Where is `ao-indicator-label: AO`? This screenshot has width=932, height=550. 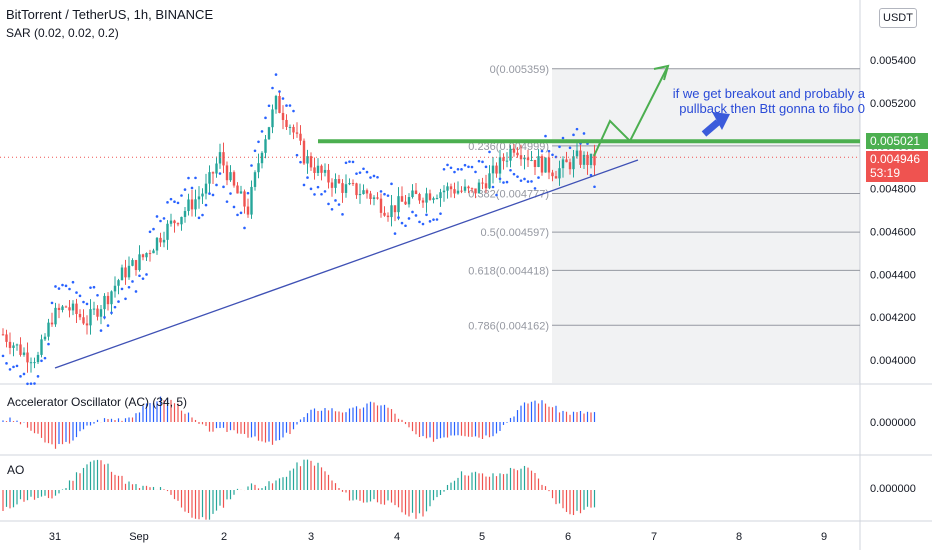
ao-indicator-label: AO is located at coordinates (16, 470).